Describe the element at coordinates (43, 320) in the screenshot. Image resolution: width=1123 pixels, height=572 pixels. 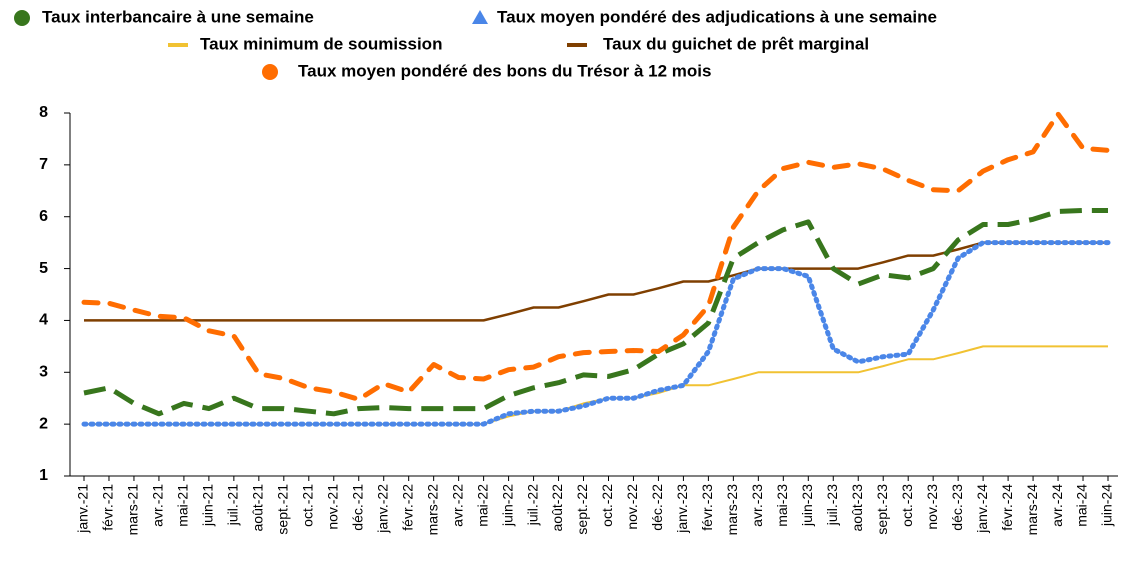
I see `y-tick-label: 4` at that location.